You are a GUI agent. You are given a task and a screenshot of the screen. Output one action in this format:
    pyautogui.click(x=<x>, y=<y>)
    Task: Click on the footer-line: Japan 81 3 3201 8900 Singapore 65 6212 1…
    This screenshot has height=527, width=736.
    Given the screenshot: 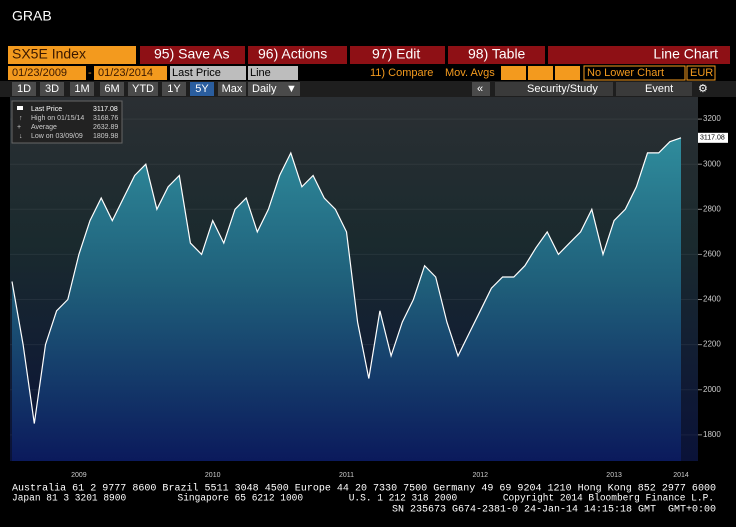 What is the action you would take?
    pyautogui.click(x=363, y=499)
    